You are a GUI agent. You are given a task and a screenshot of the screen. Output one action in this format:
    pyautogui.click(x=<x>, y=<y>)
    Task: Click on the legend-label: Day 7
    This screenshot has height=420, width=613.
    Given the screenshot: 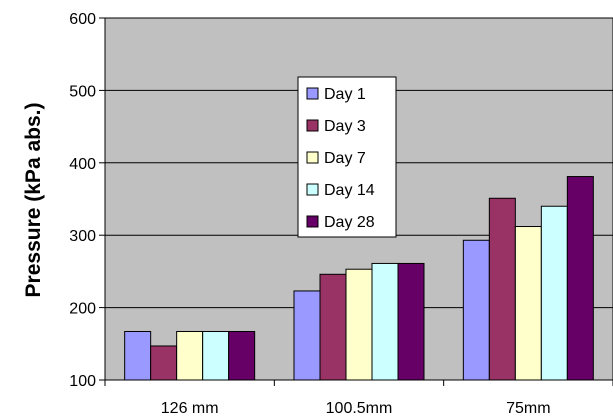 What is the action you would take?
    pyautogui.click(x=345, y=158)
    